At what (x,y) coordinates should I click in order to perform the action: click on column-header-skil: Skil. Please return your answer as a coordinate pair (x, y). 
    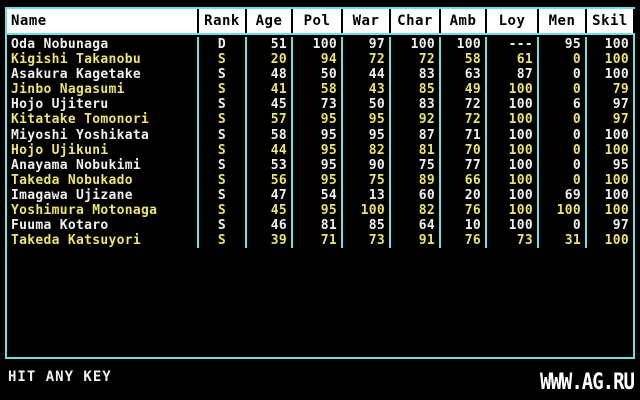
    Looking at the image, I should click on (611, 21).